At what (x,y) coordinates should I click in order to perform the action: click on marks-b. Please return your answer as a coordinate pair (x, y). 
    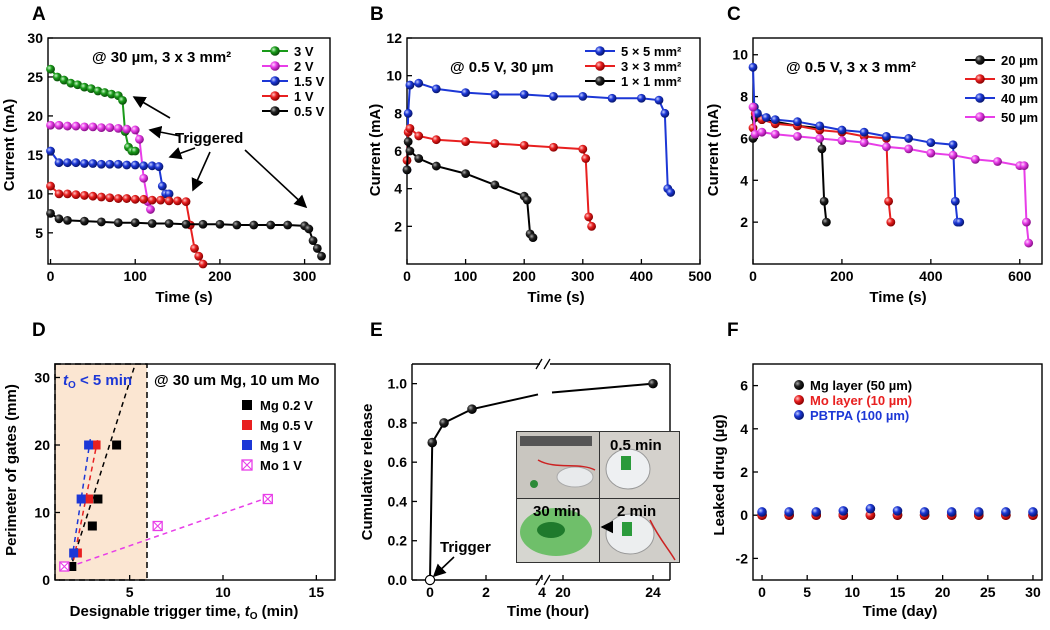
    Looking at the image, I should click on (539, 160).